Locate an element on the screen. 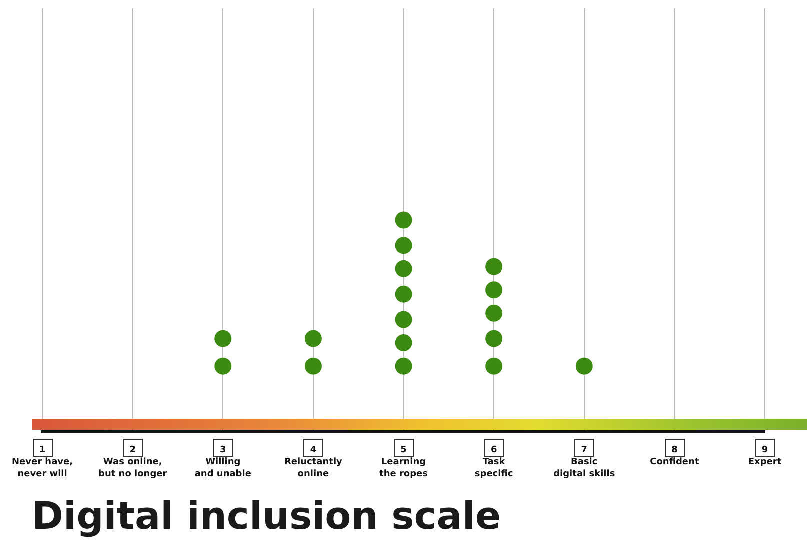 This screenshot has height=544, width=807. text: Digital inclusion scale is located at coordinates (267, 516).